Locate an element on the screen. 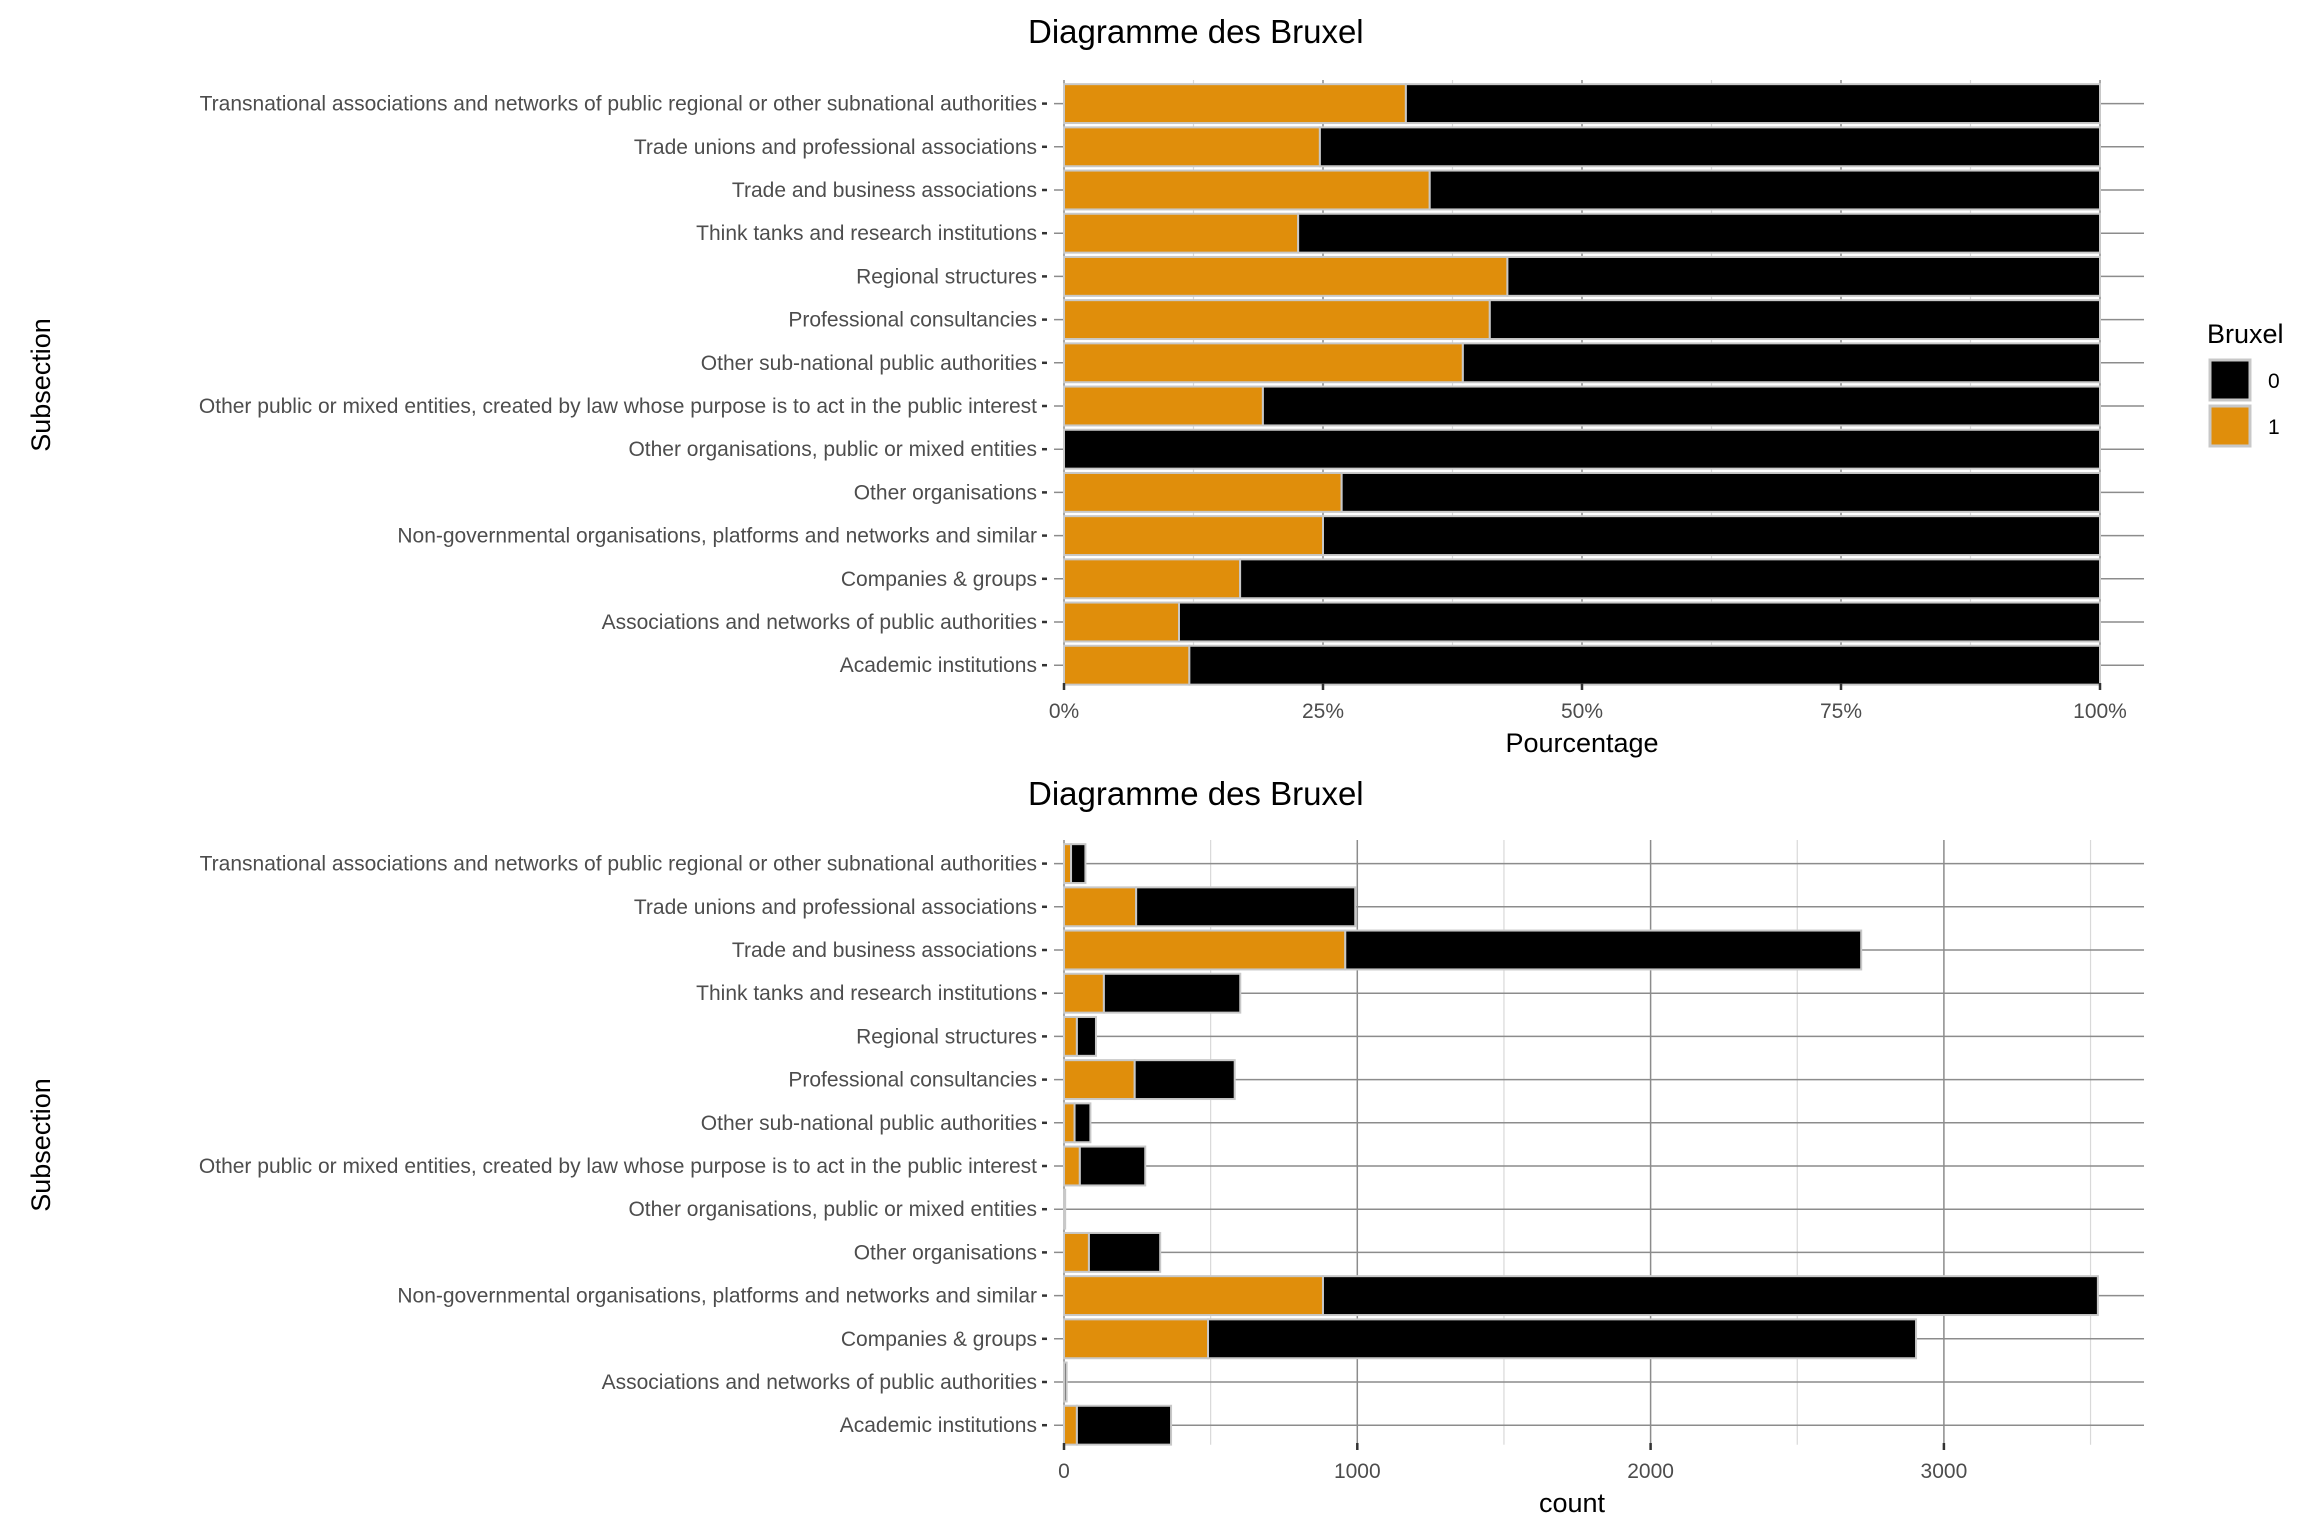 The width and height of the screenshot is (2304, 1536). legend-label: 0 is located at coordinates (2274, 381).